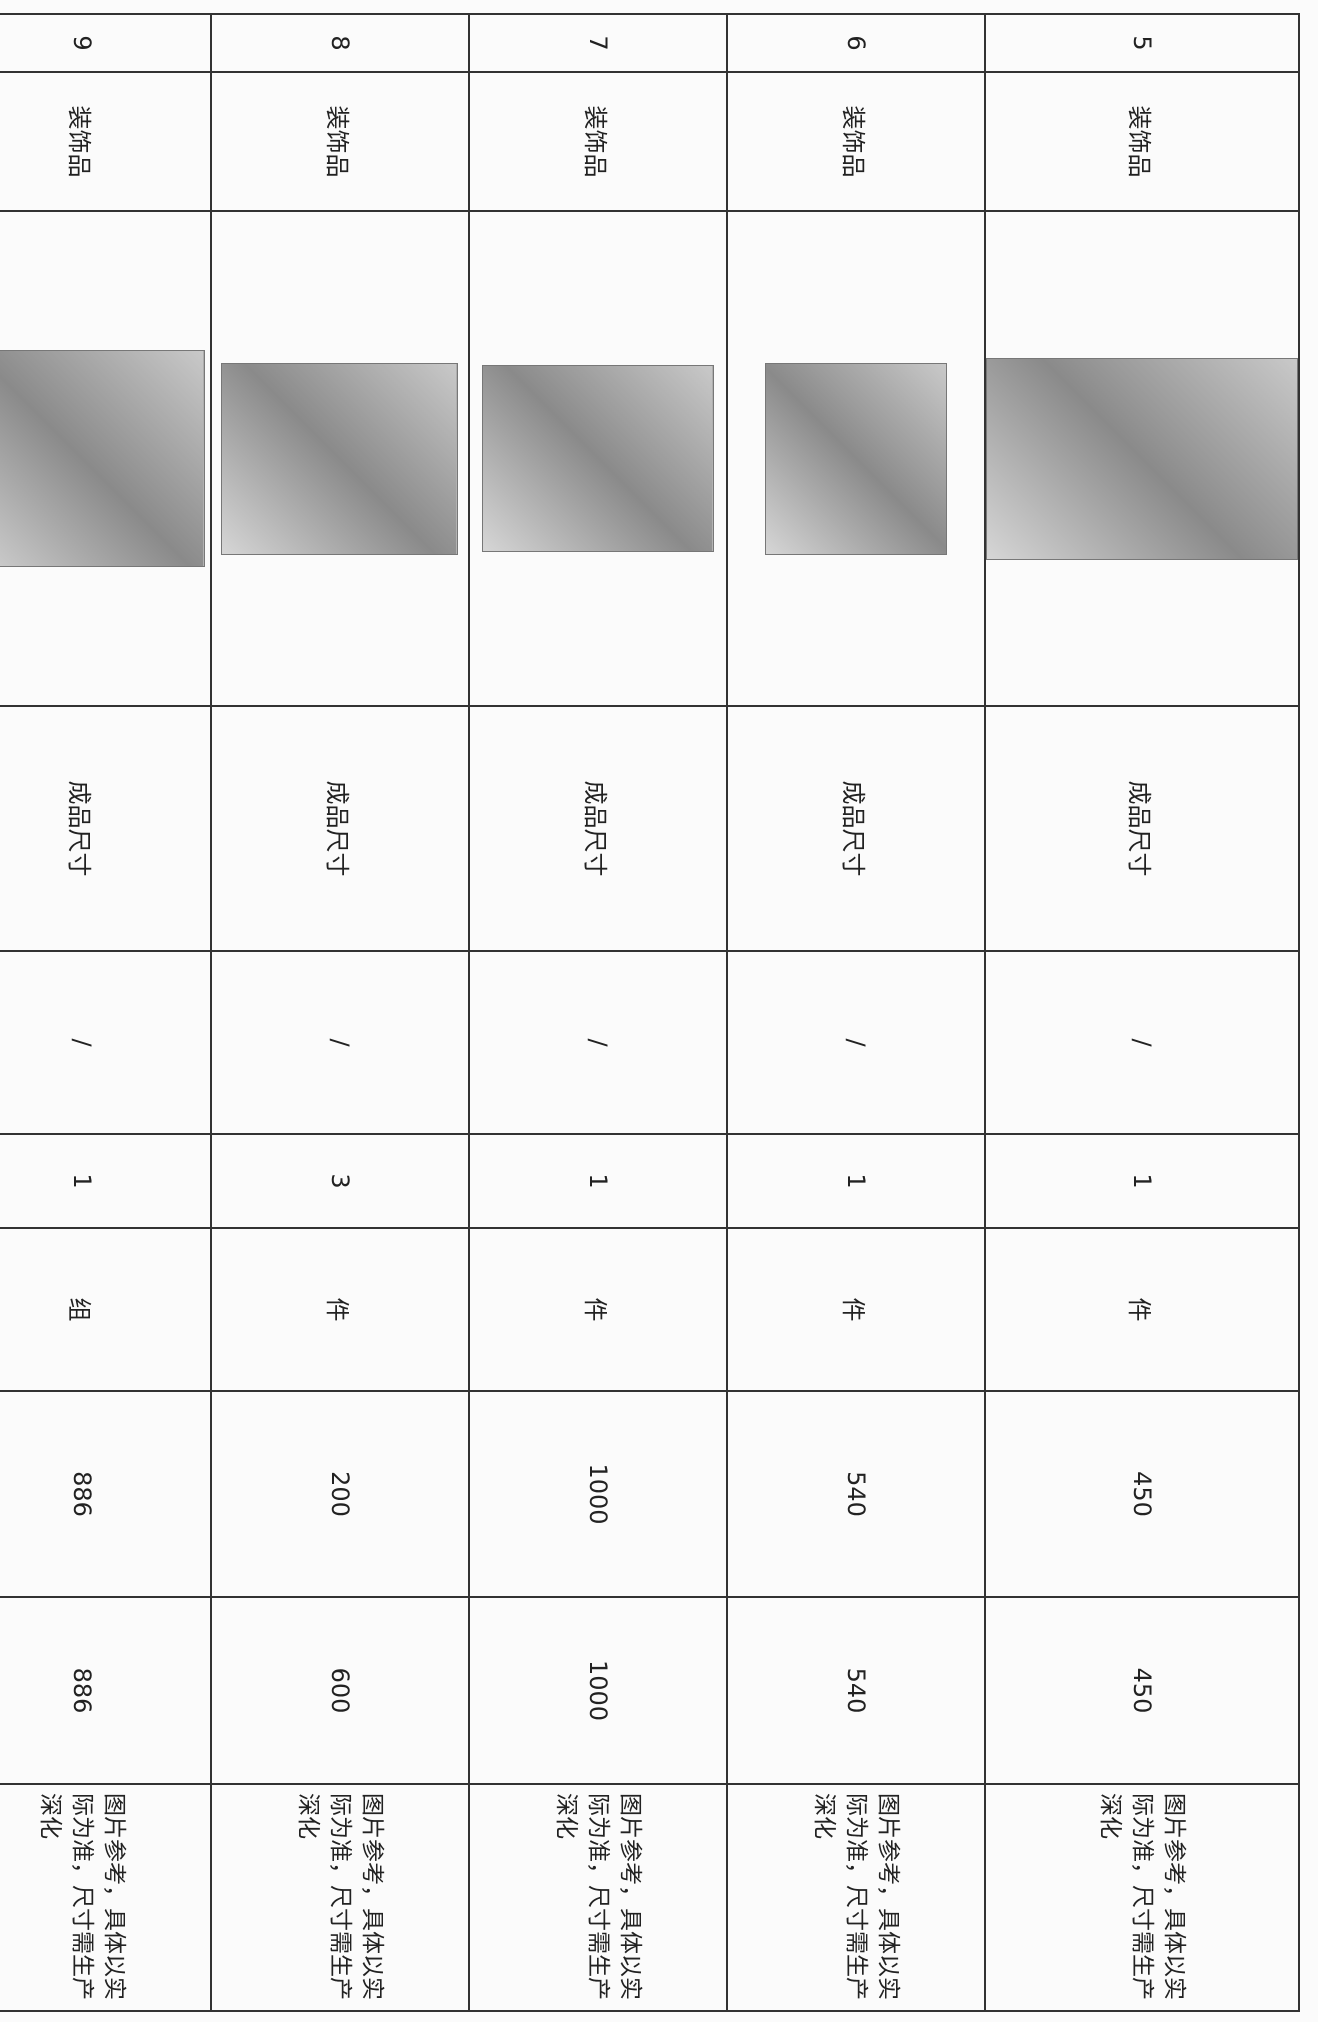 The height and width of the screenshot is (2022, 1318). I want to click on row-number: 6, so click(856, 43).